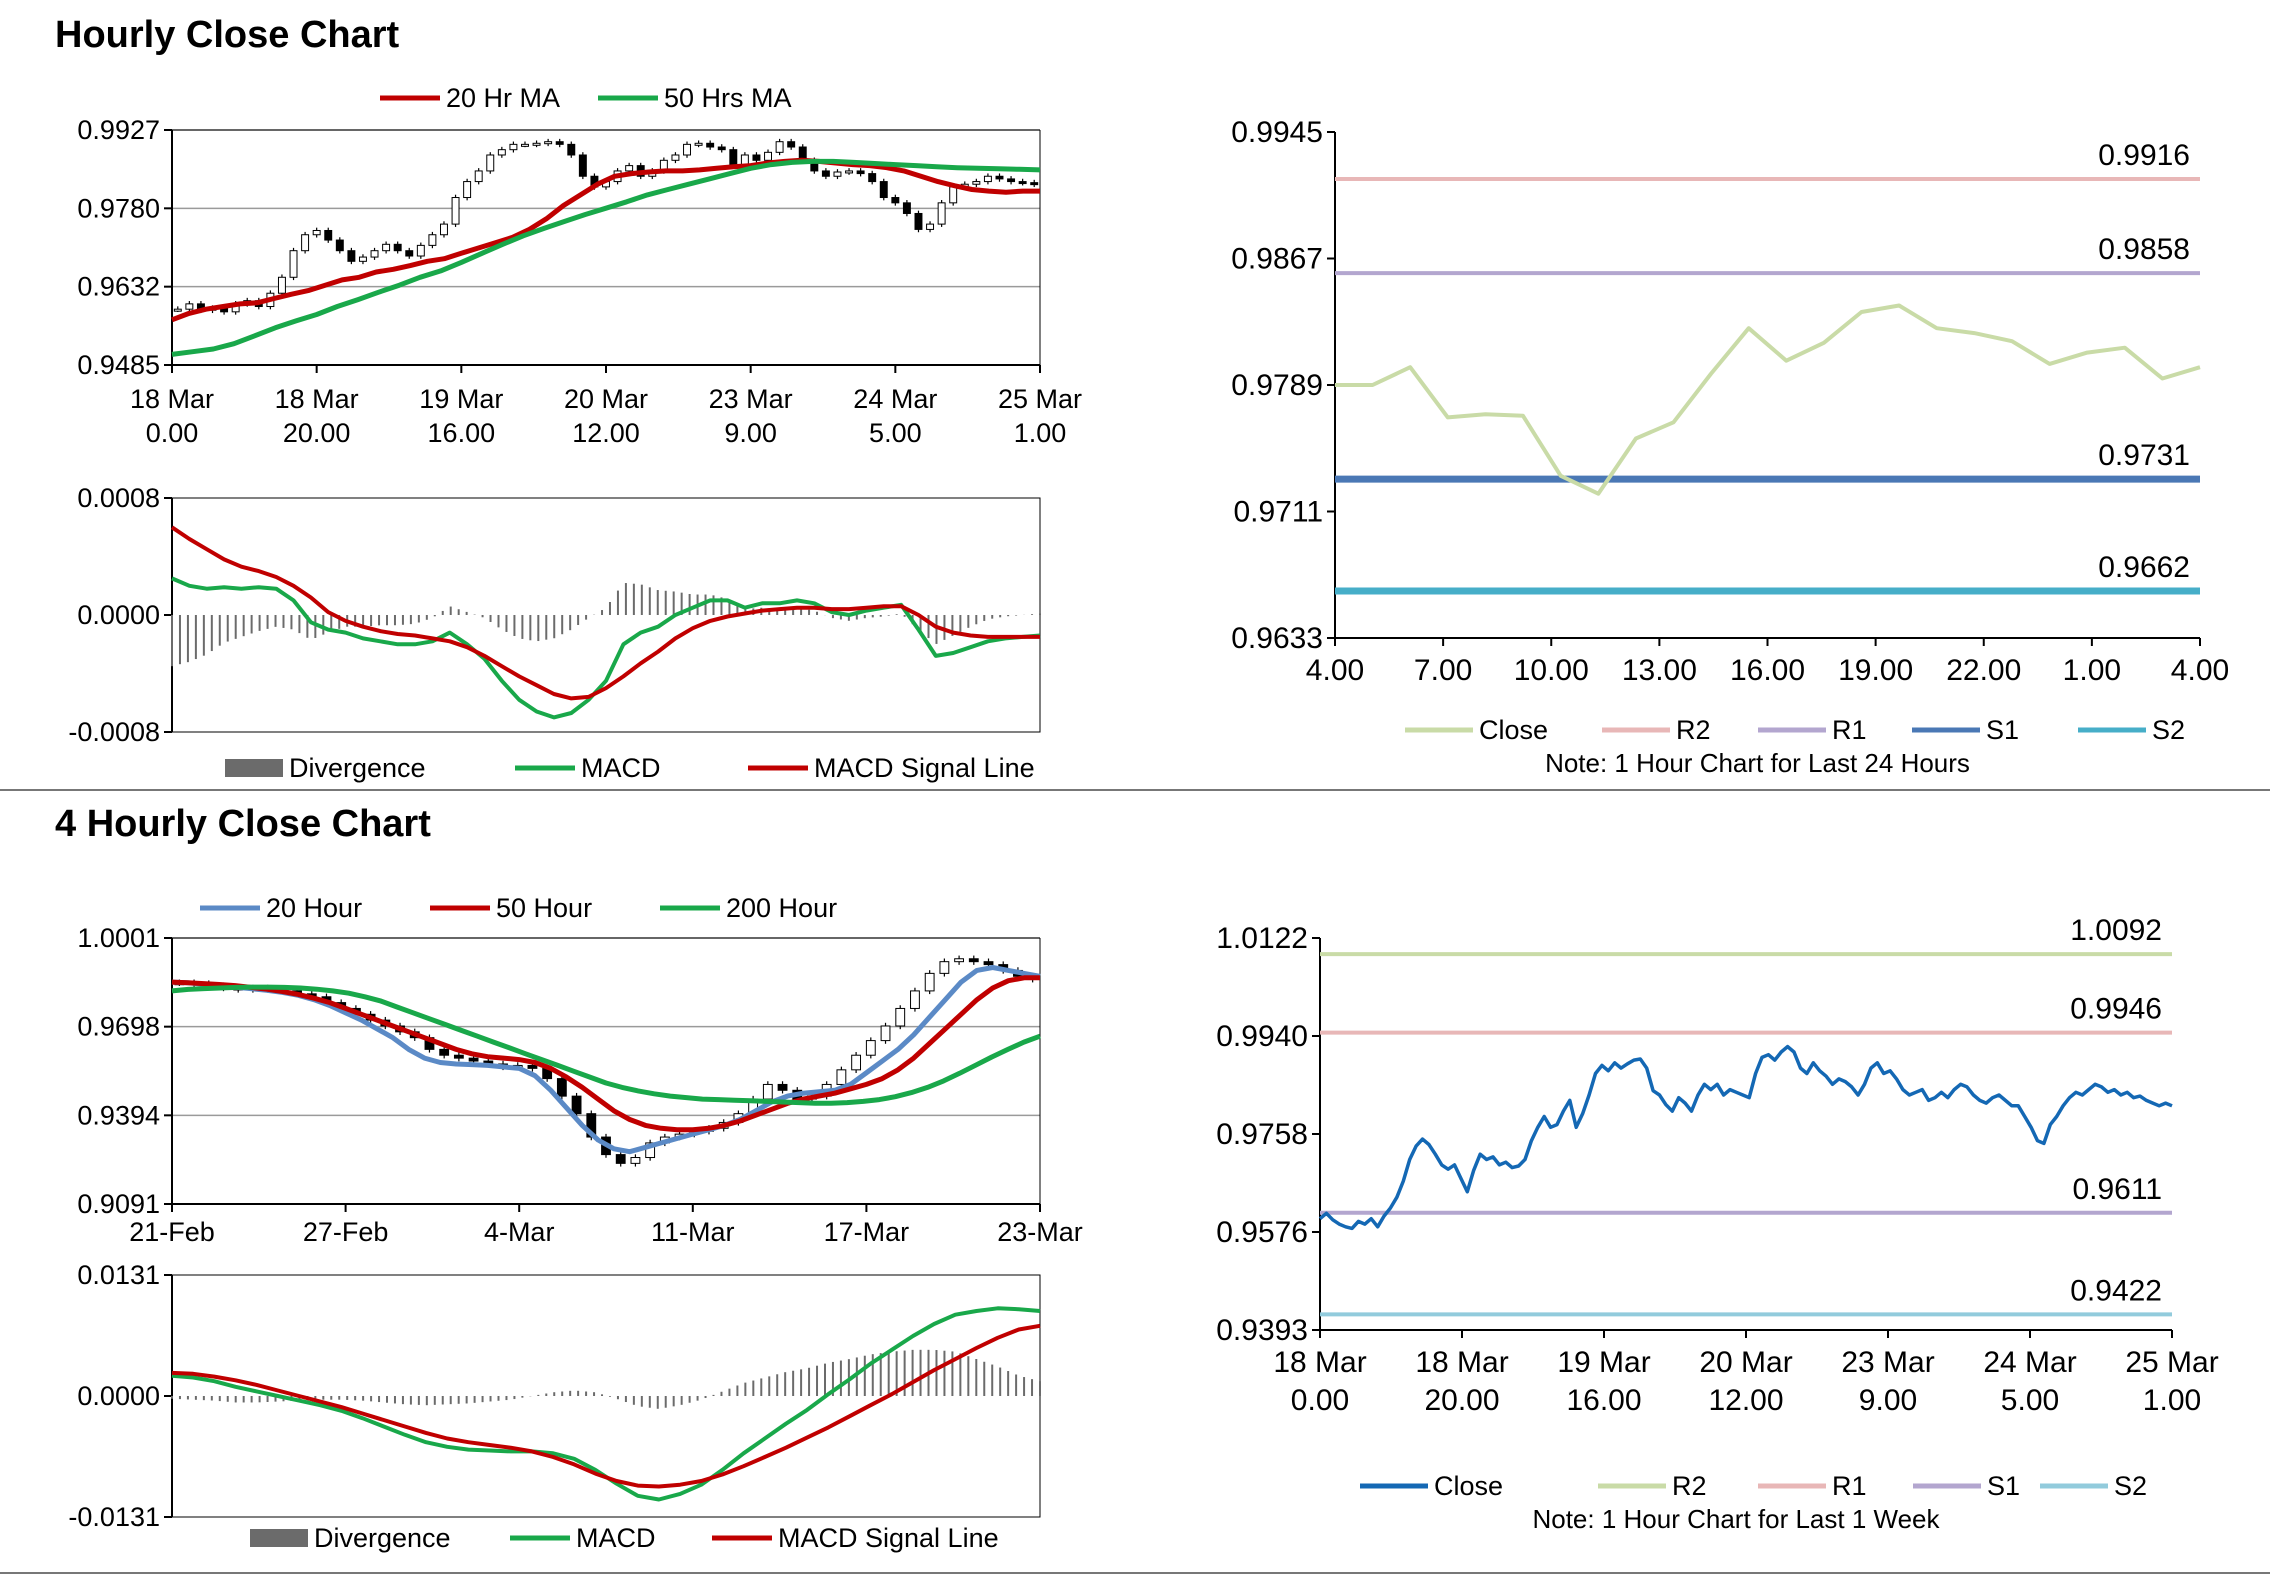 The image size is (2291, 1577). I want to click on x-tick-label: 10.00, so click(1551, 670).